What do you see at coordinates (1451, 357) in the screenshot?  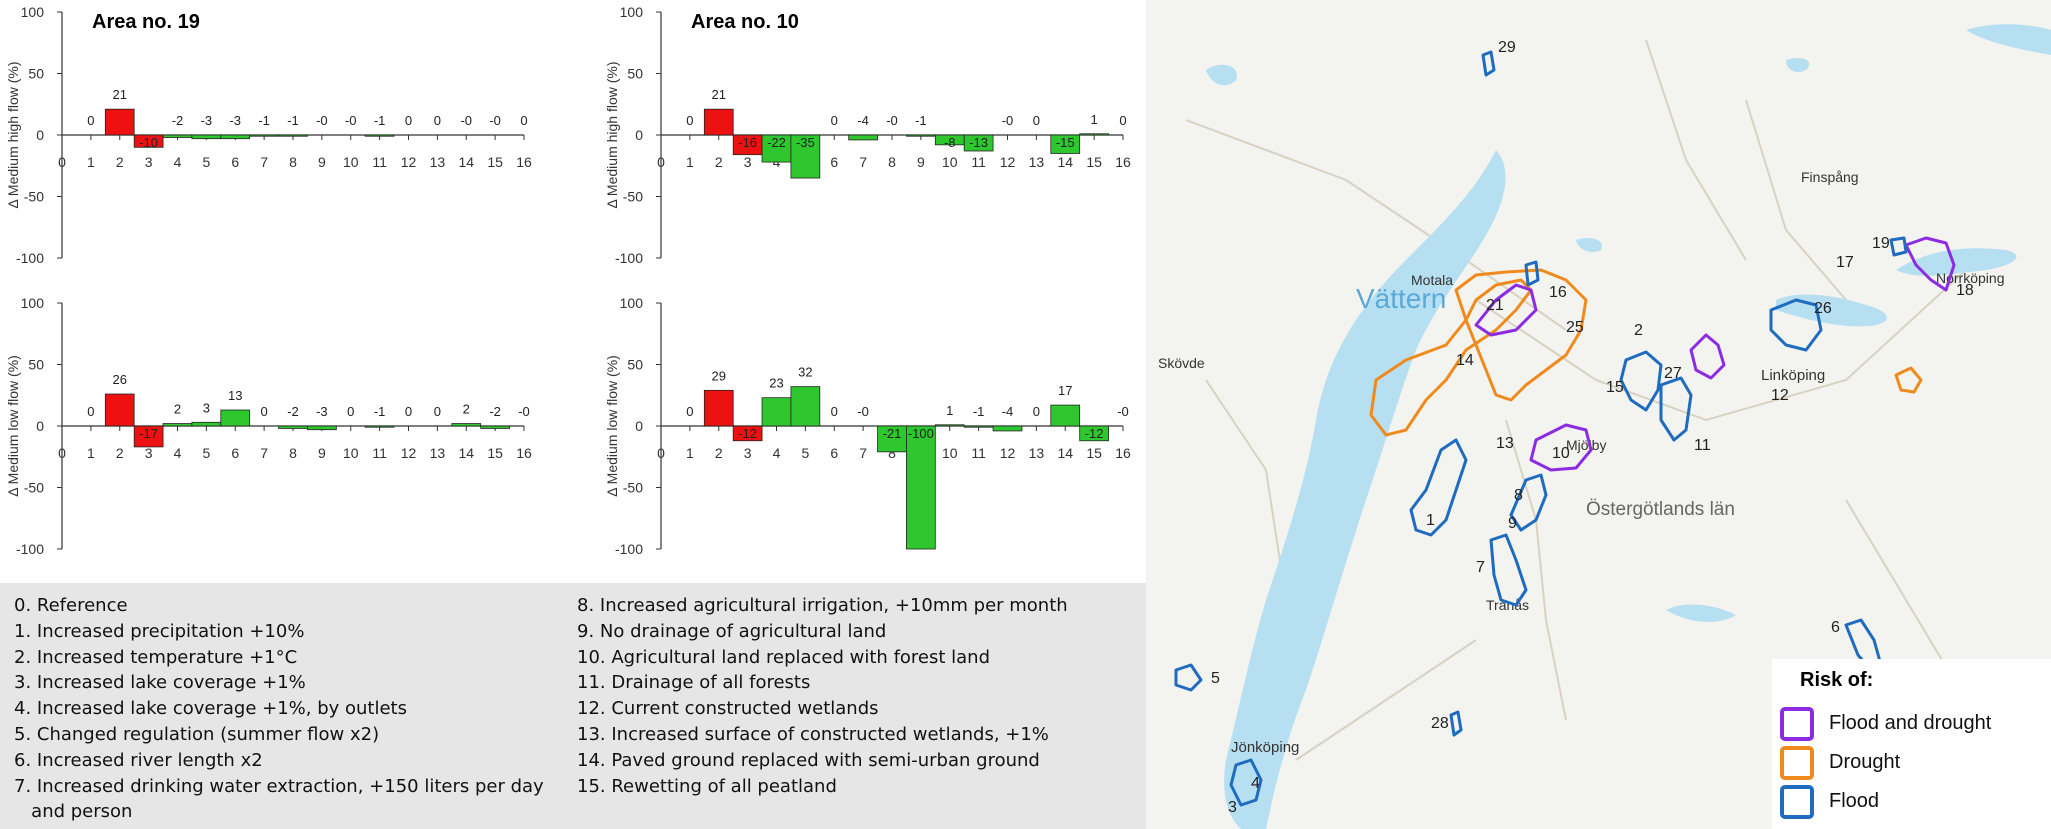 I see `area-outline-drought` at bounding box center [1451, 357].